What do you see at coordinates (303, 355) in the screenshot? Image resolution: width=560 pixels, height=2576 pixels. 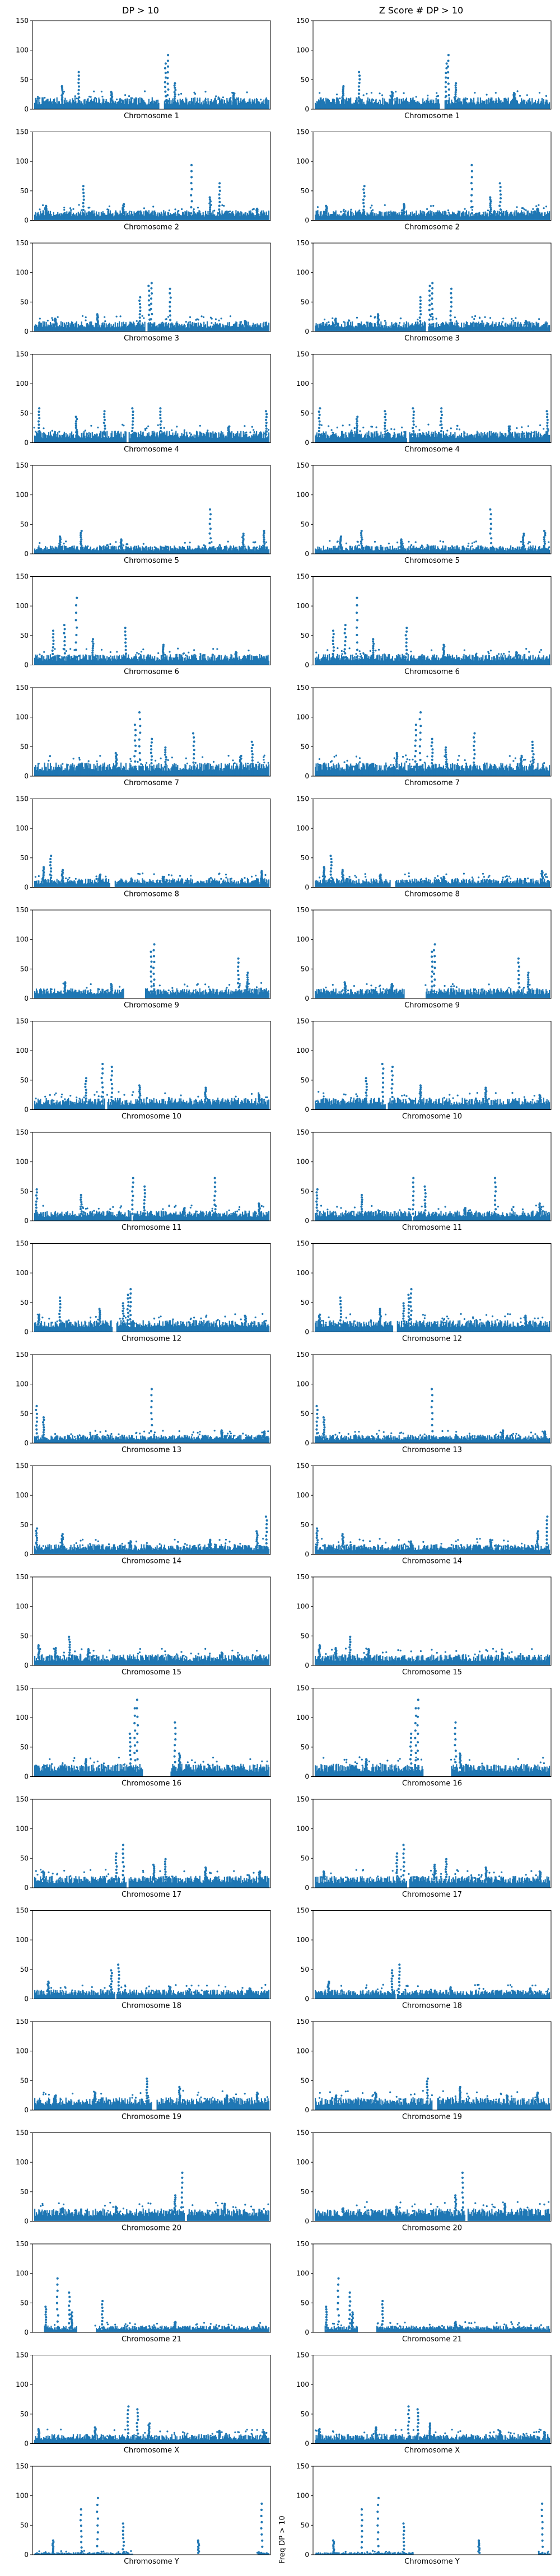 I see `y-tick-label: 150` at bounding box center [303, 355].